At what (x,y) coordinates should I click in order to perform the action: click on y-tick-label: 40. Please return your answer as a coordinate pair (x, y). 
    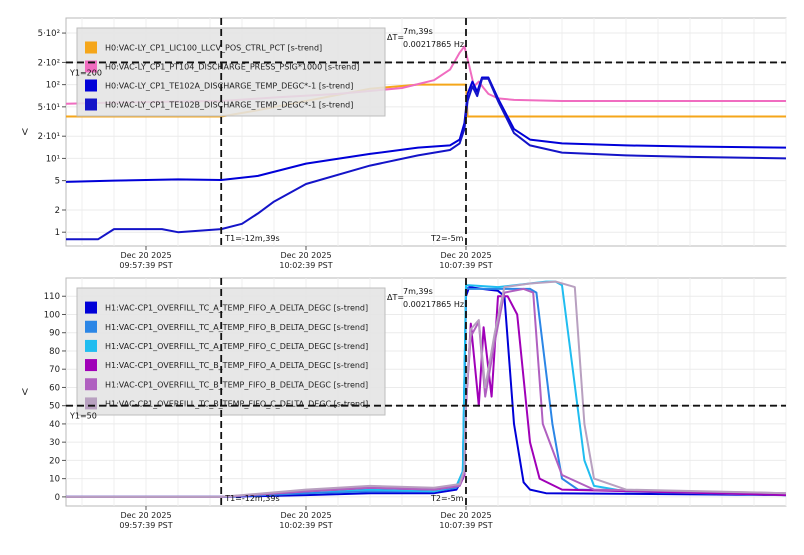
    Looking at the image, I should click on (54, 425).